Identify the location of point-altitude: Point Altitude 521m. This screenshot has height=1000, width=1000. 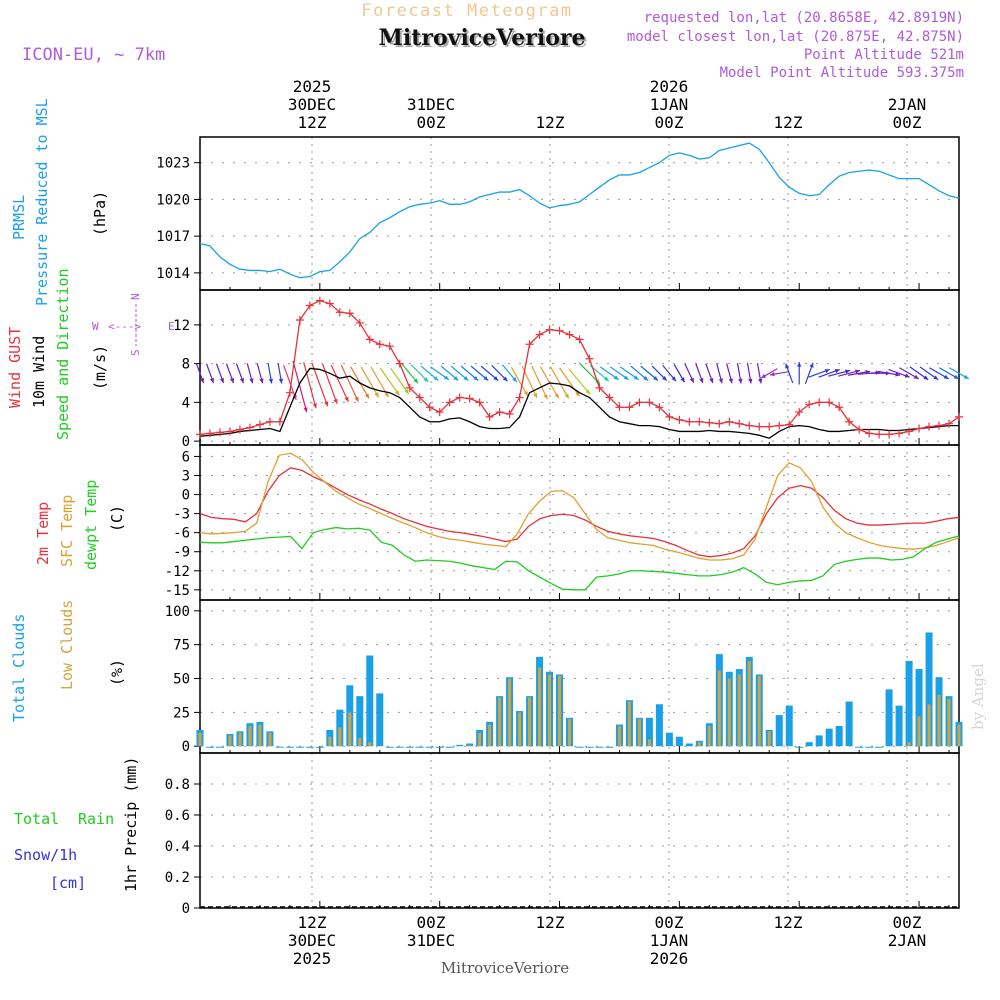
(884, 55).